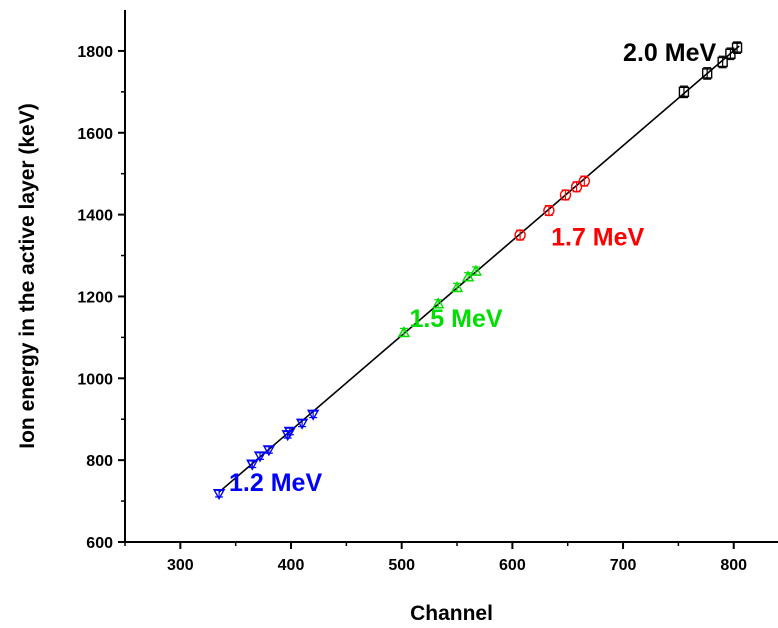  I want to click on y-tick-label: 1800, so click(95, 52).